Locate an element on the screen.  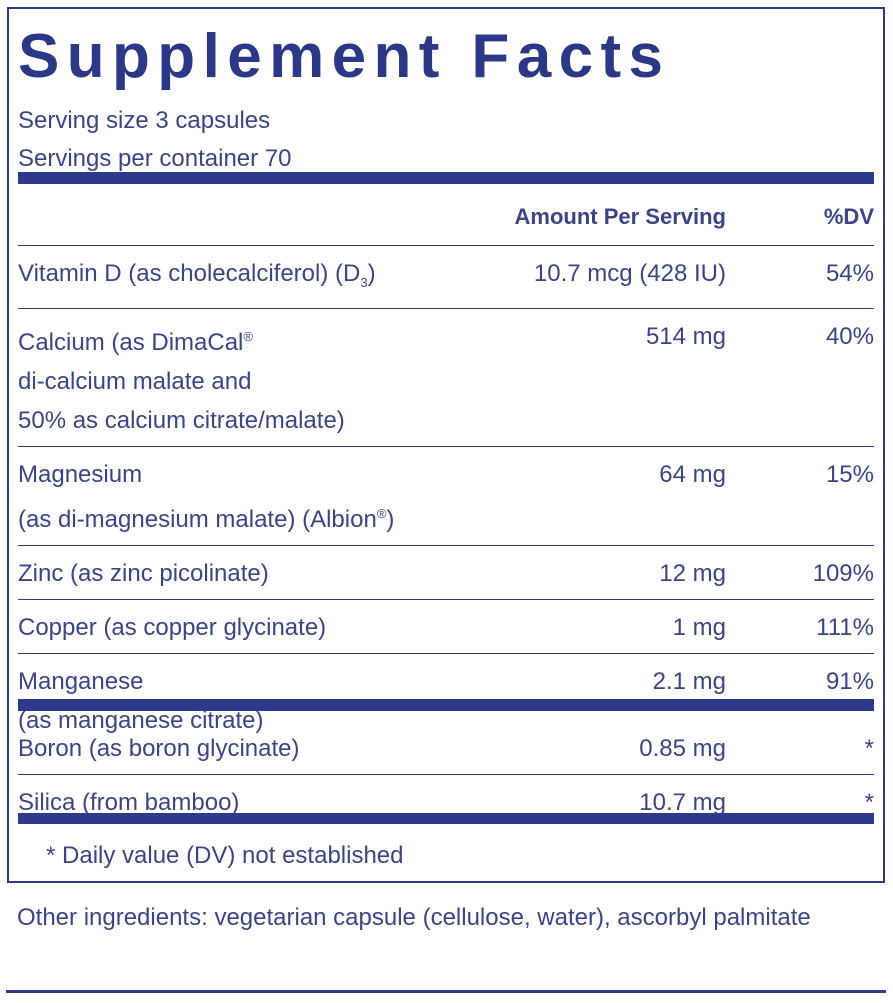
name-line: Vitamin D (as cholecalciferol) (D3) is located at coordinates (446, 278).